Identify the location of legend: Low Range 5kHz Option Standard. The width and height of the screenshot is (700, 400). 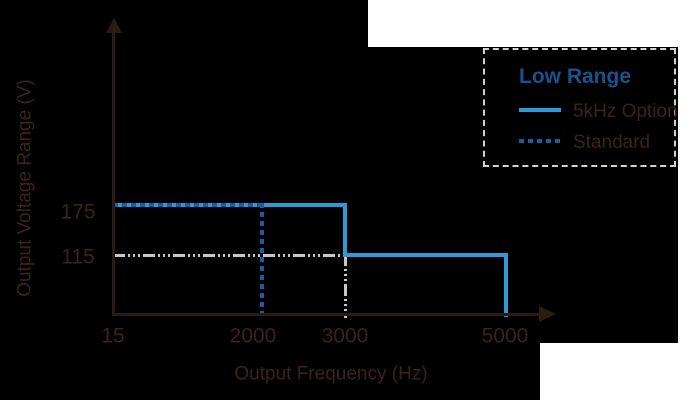
(580, 107).